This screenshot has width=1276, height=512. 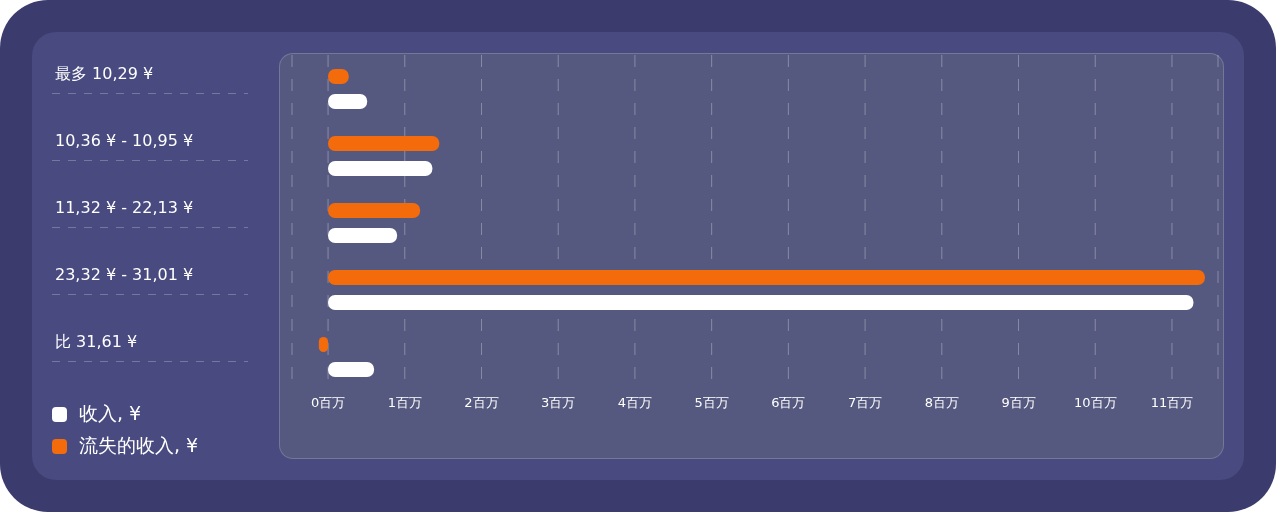 What do you see at coordinates (104, 73) in the screenshot?
I see `y-tick-label: 最多 10,29 ¥` at bounding box center [104, 73].